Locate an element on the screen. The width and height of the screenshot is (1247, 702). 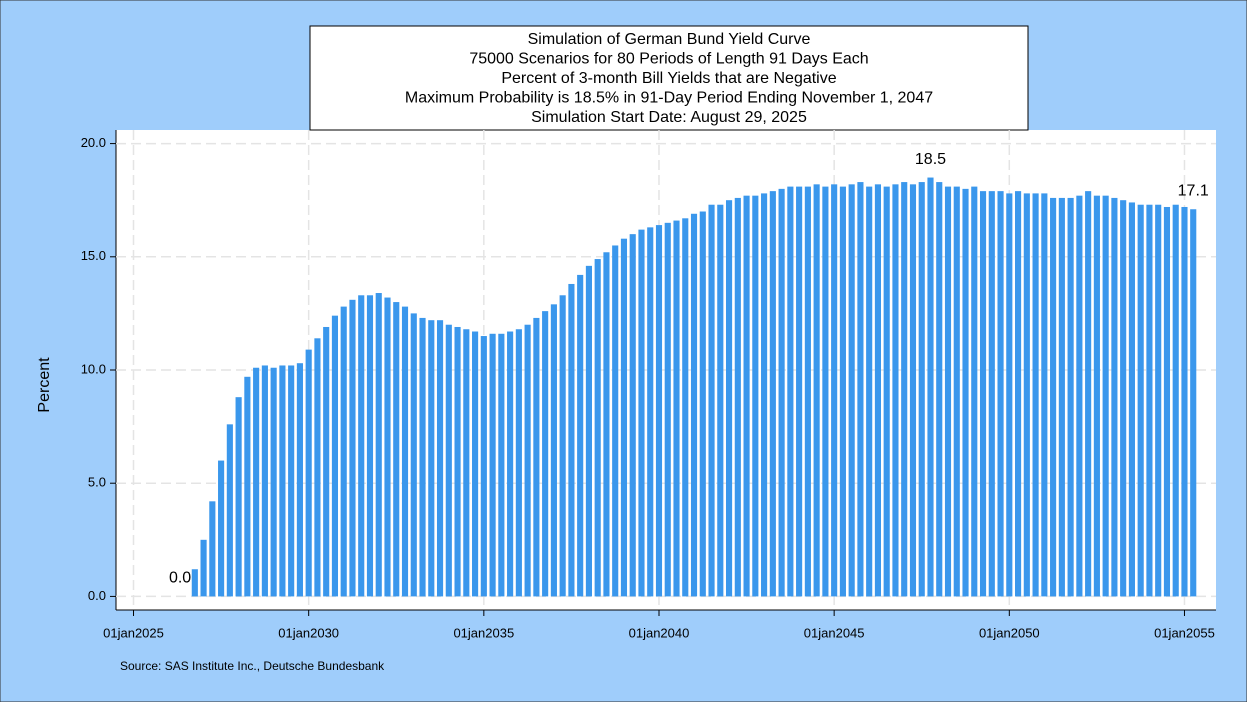
y-tick-label: 5.0 is located at coordinates (97, 482).